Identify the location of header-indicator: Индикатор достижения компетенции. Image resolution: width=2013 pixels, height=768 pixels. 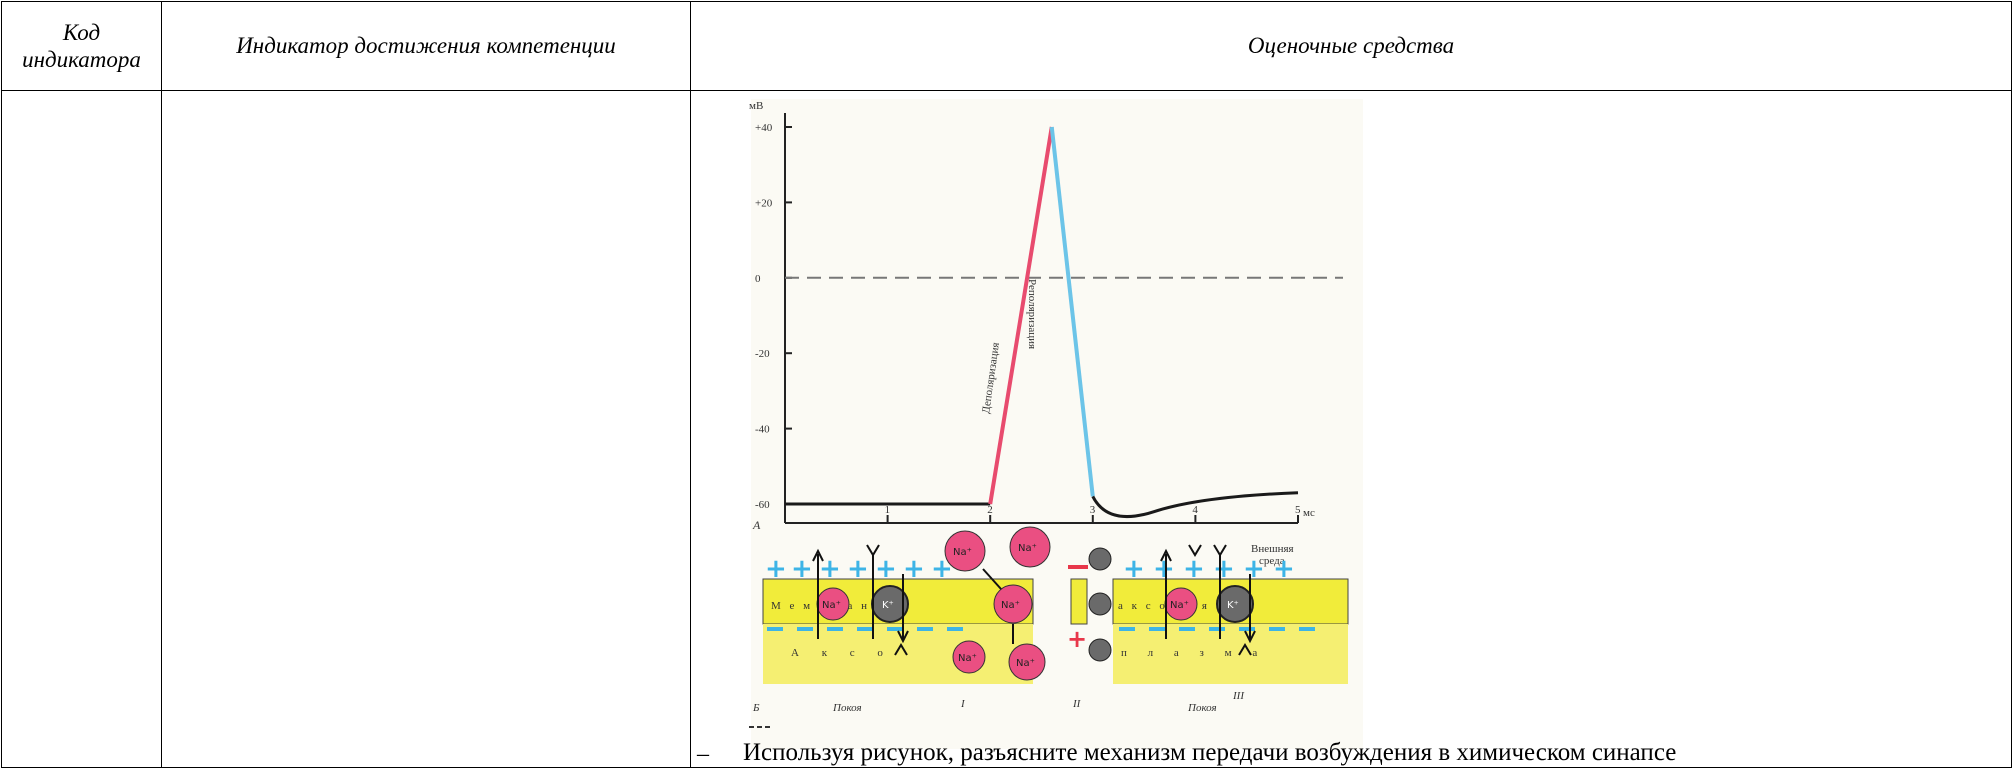
(426, 46).